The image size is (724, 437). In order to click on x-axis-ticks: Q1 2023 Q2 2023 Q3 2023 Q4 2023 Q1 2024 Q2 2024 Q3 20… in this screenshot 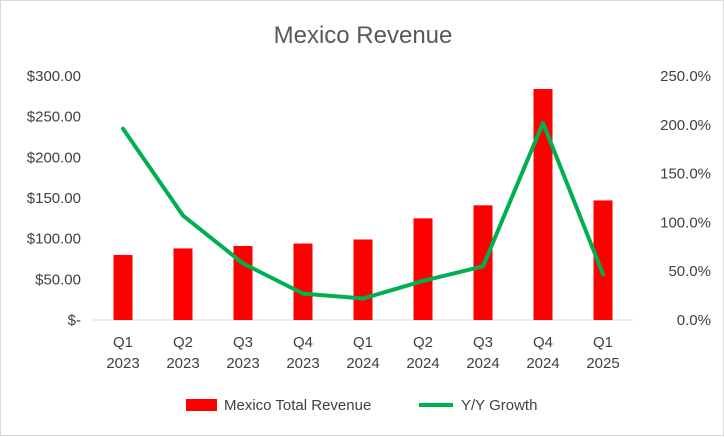, I will do `click(362, 353)`.